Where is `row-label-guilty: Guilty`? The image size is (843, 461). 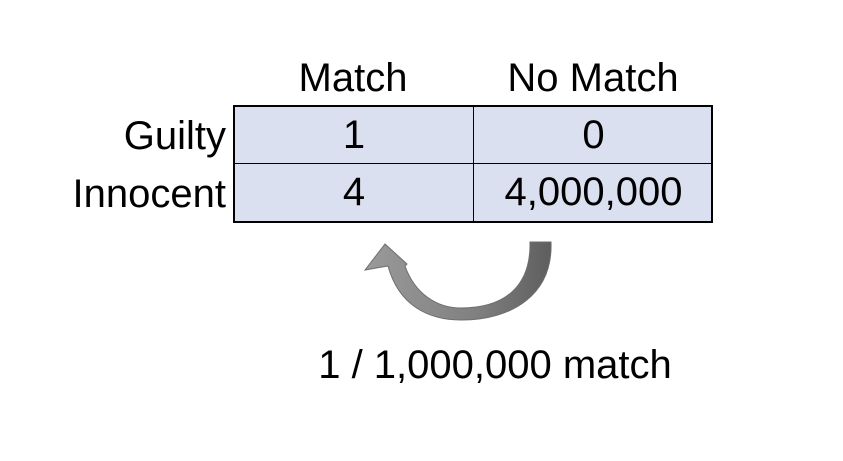 row-label-guilty: Guilty is located at coordinates (174, 136).